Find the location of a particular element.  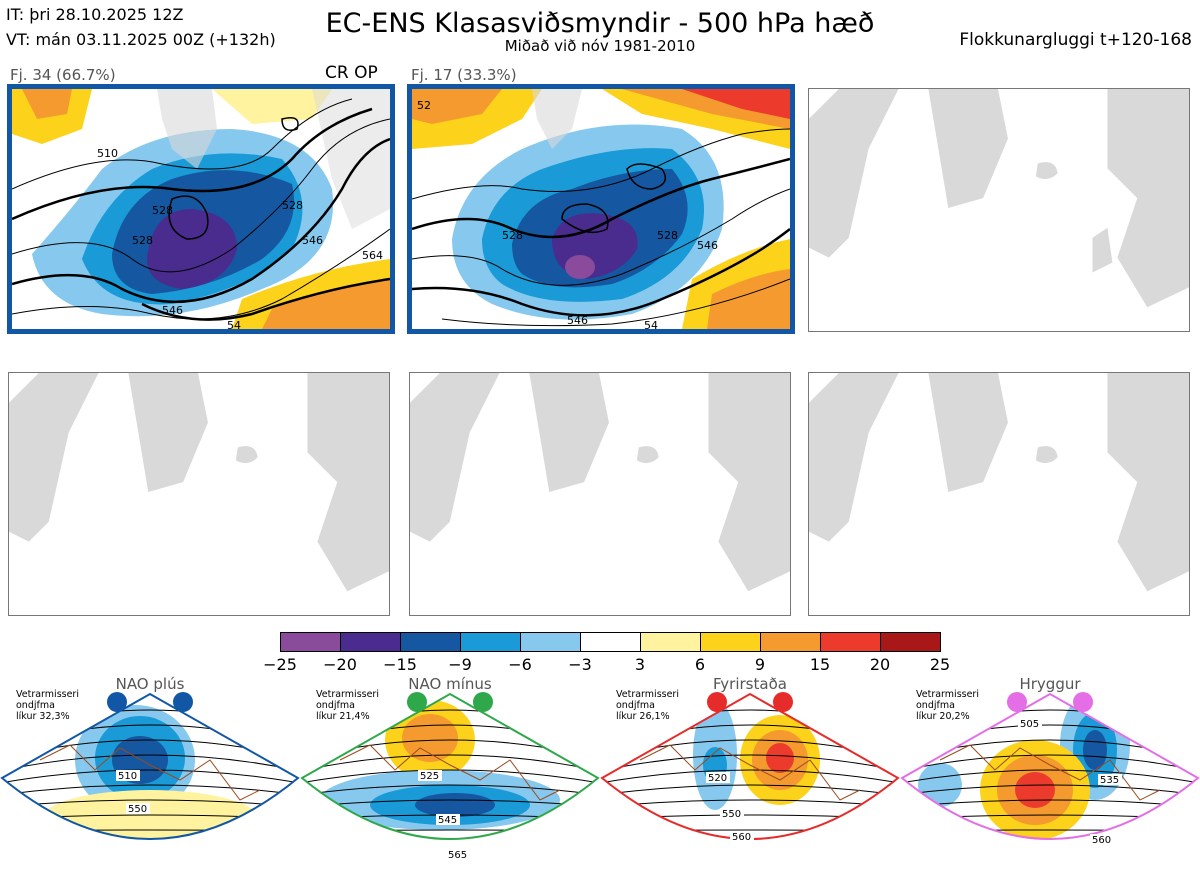

colorbar-tick: −15 is located at coordinates (400, 664).